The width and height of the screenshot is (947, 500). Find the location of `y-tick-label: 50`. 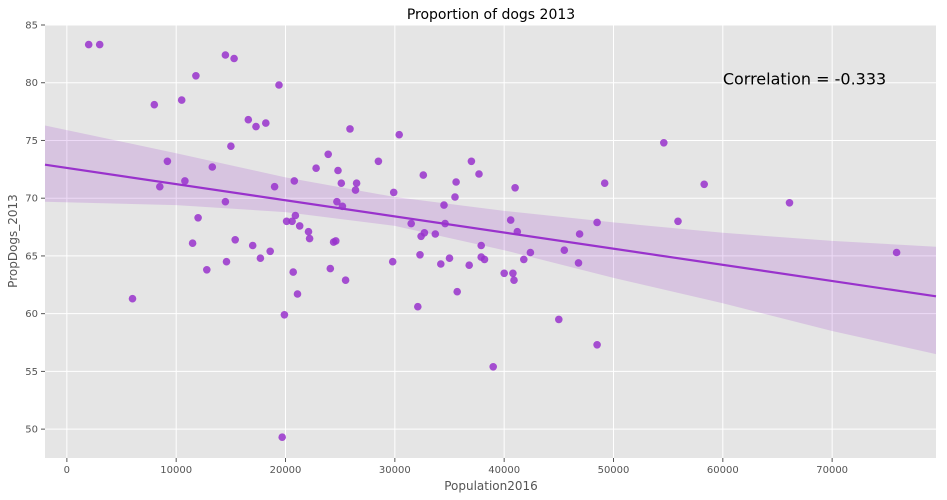

y-tick-label: 50 is located at coordinates (31, 430).